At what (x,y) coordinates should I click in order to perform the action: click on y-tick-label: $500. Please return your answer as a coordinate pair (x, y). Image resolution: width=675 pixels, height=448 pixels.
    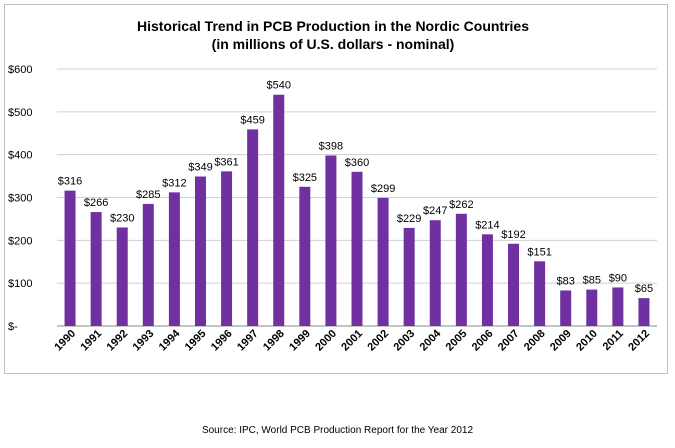
    Looking at the image, I should click on (20, 113).